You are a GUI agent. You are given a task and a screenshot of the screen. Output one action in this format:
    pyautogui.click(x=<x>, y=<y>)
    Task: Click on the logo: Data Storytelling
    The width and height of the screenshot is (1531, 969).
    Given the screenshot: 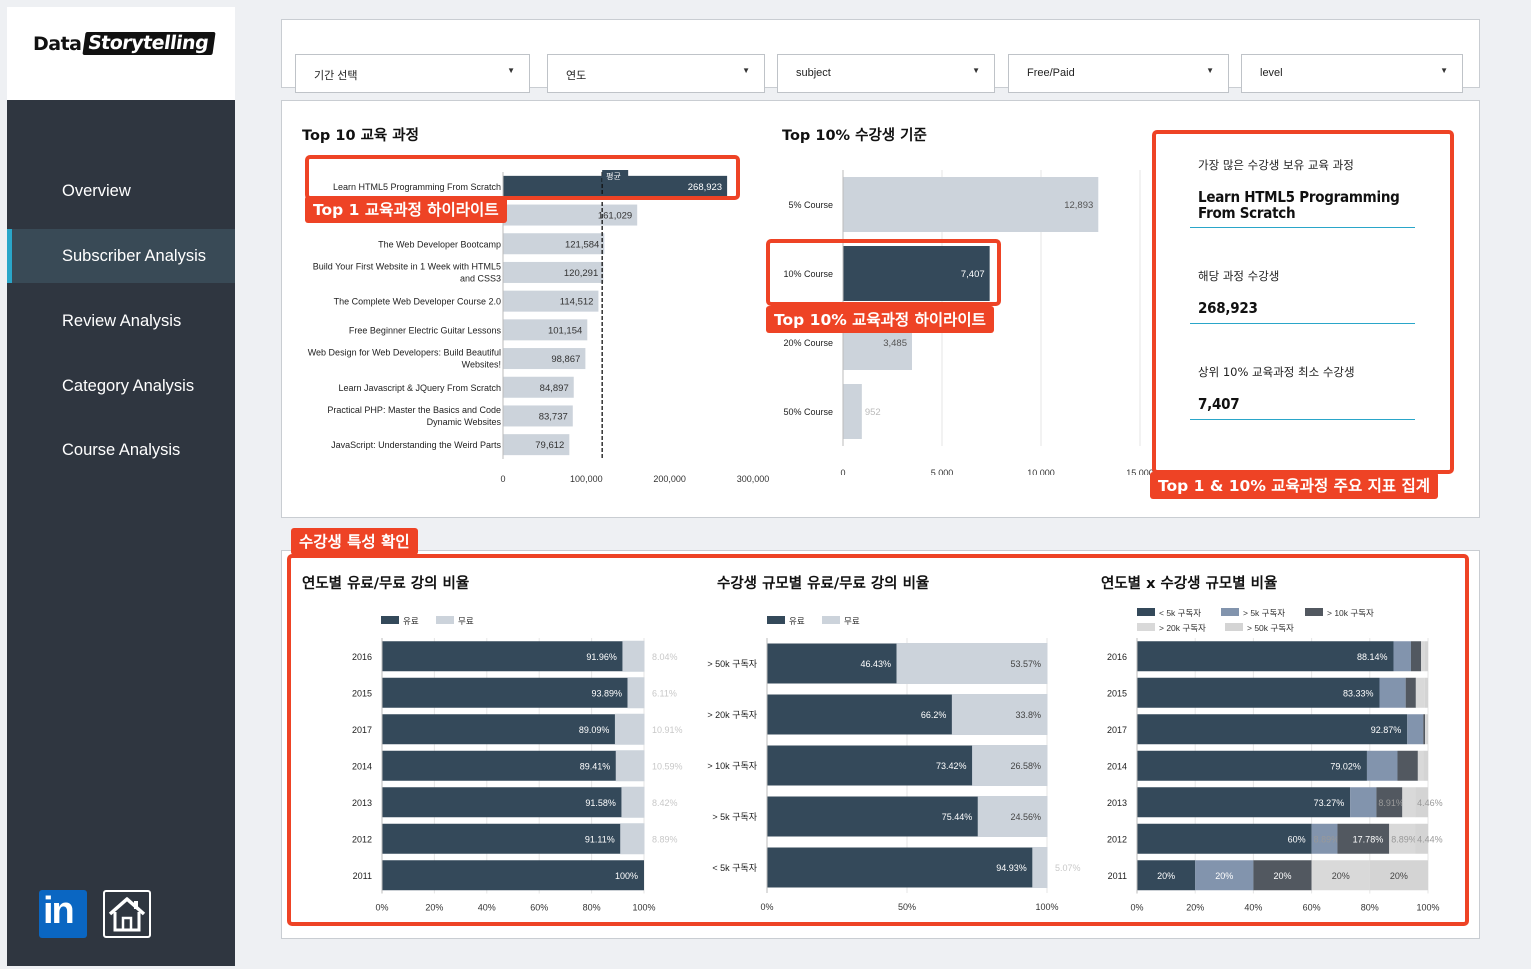 What is the action you would take?
    pyautogui.click(x=124, y=43)
    